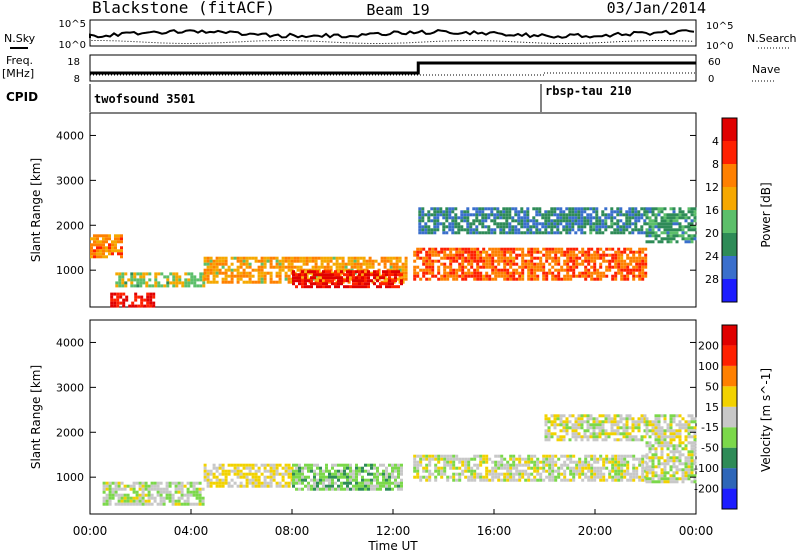  I want to click on power-colorbar-segment, so click(729, 244).